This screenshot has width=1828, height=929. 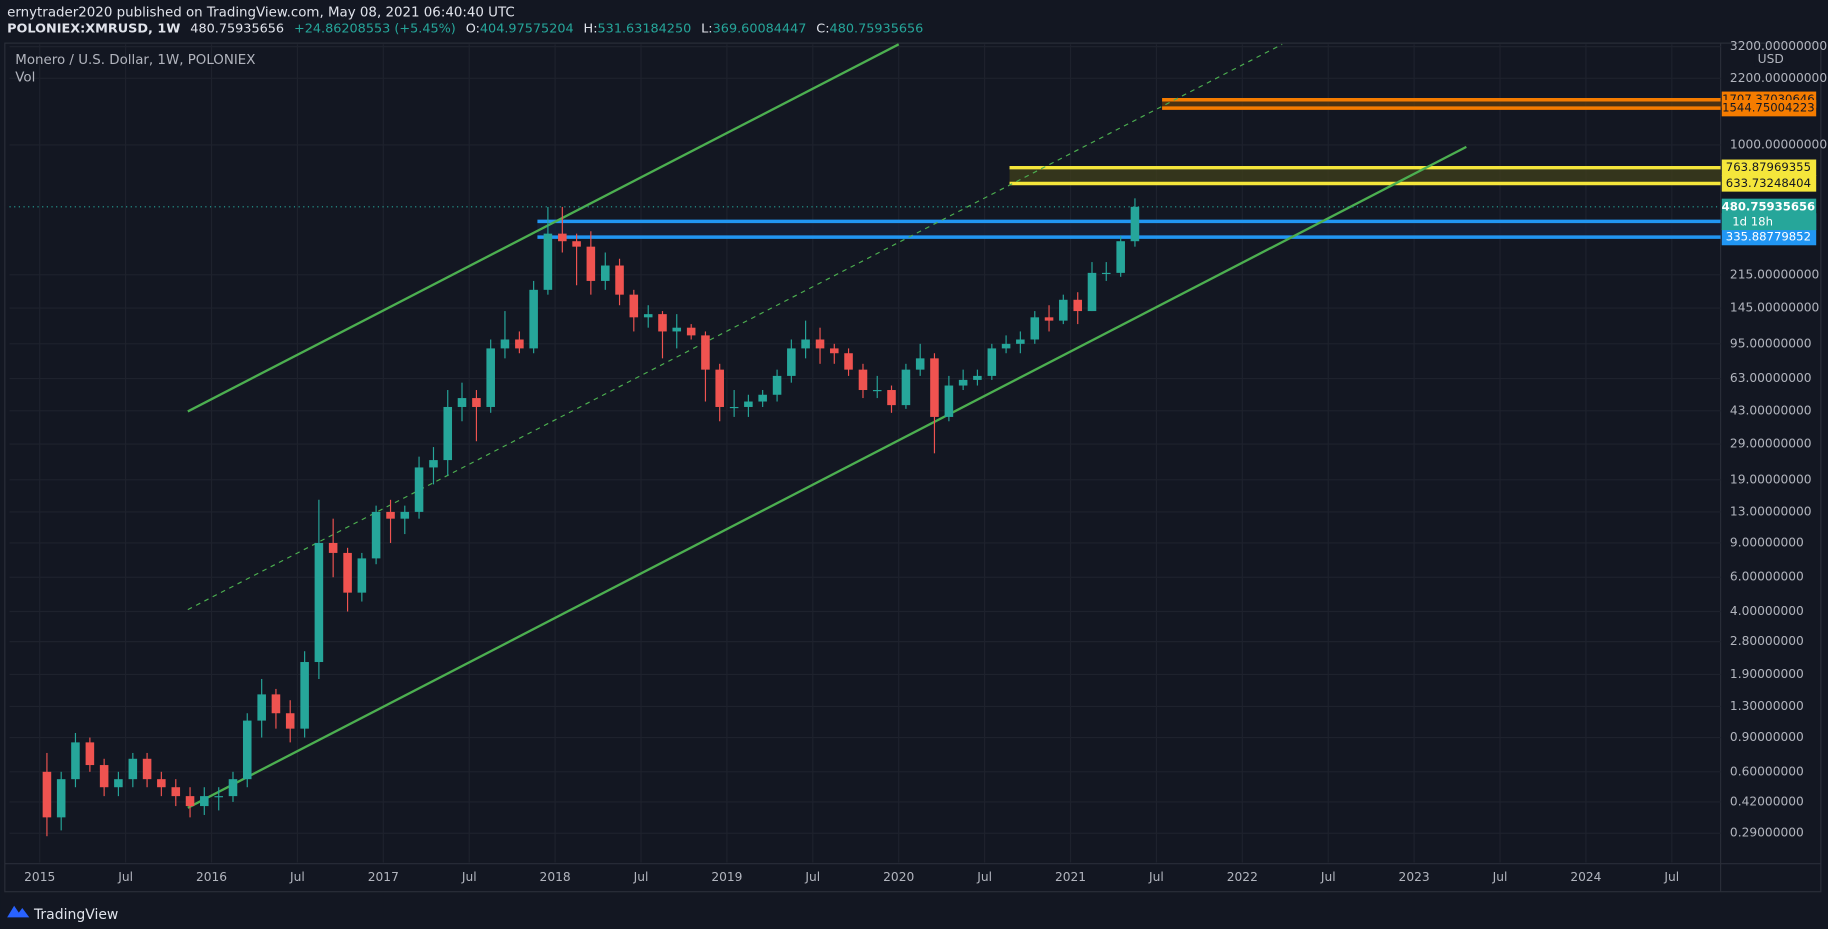 What do you see at coordinates (75, 915) in the screenshot?
I see `brand-name: TradingView` at bounding box center [75, 915].